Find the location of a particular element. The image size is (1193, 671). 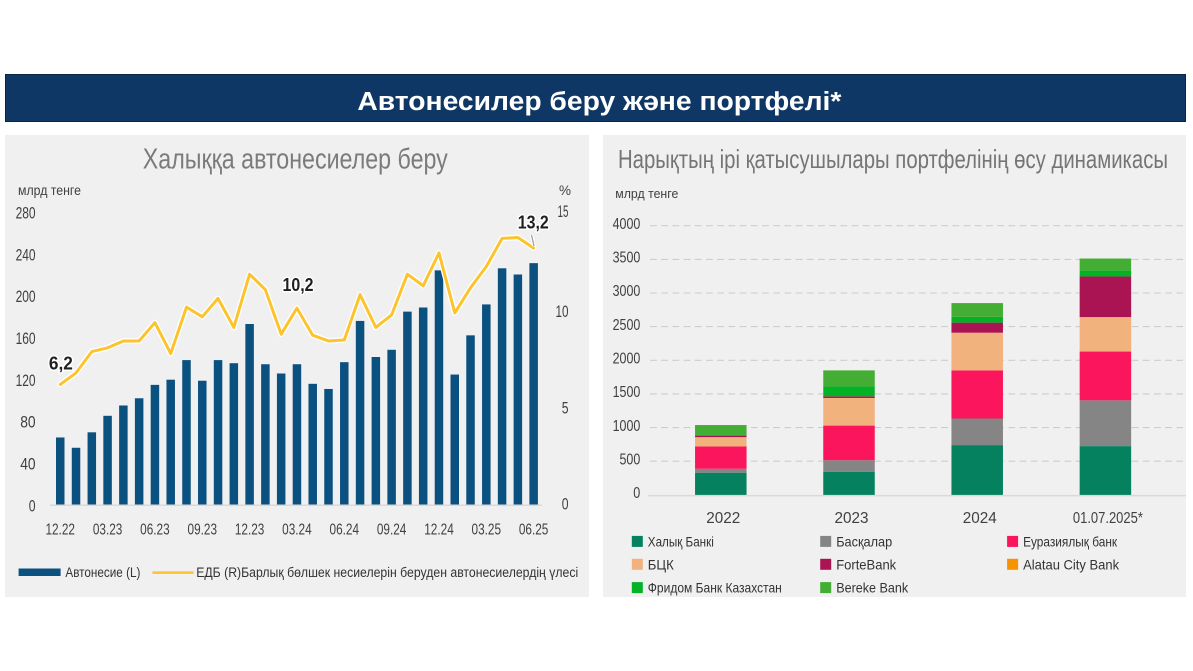

svg-text: 15 is located at coordinates (563, 212).